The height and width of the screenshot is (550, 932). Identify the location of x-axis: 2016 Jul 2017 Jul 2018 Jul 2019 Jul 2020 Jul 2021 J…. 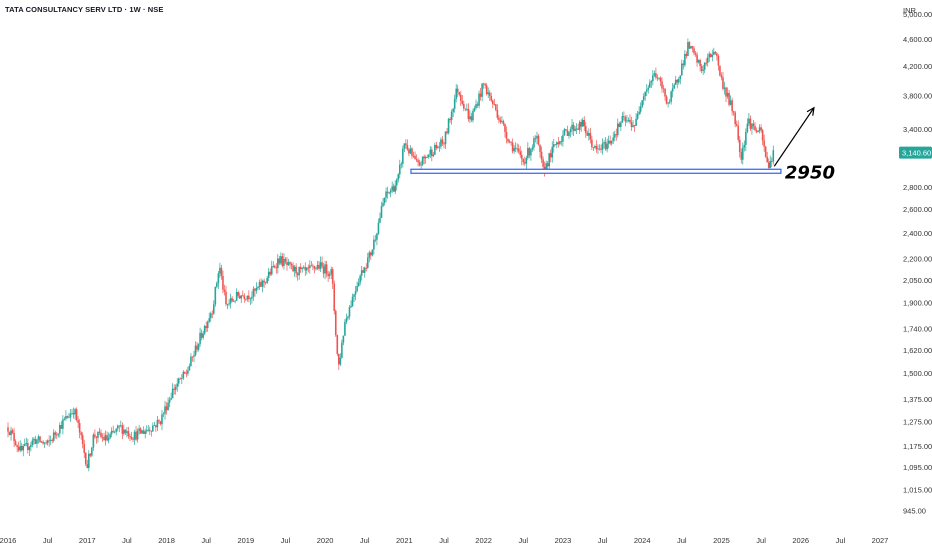
(444, 540).